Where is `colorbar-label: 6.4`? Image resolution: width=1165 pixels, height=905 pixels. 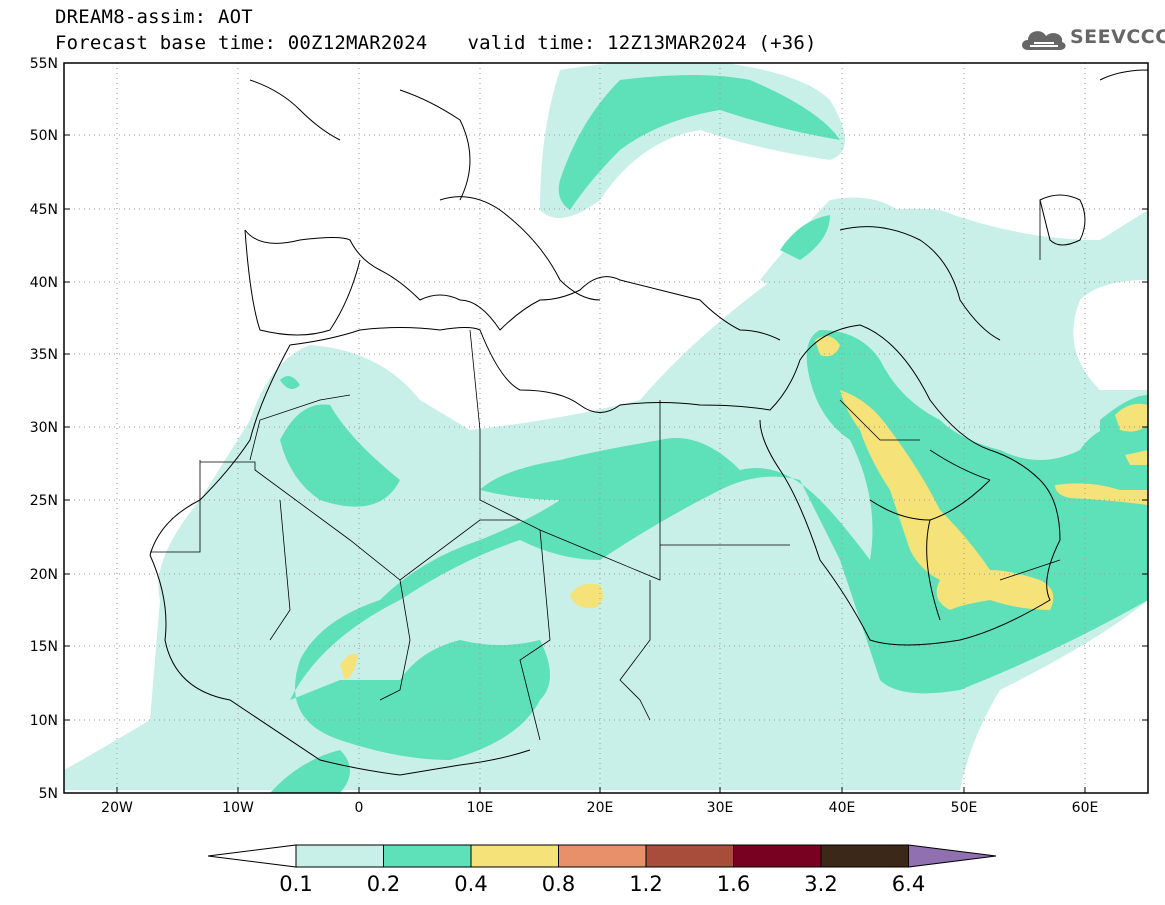
colorbar-label: 6.4 is located at coordinates (908, 884).